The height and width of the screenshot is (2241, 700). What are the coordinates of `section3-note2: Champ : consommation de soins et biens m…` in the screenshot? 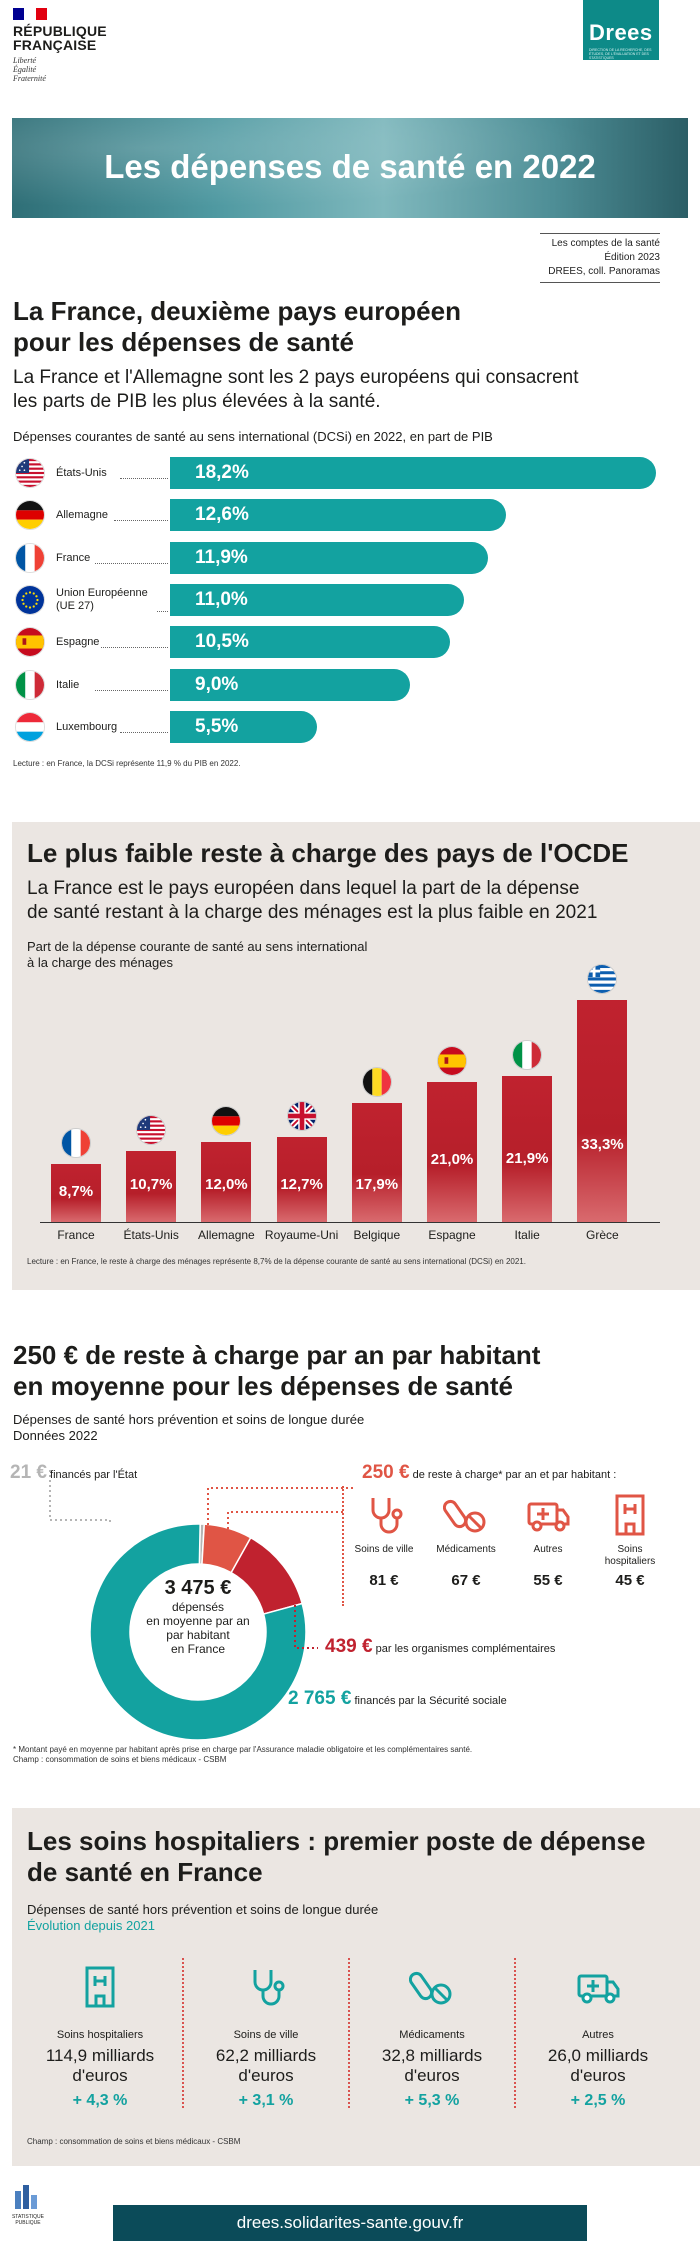 It's located at (120, 1759).